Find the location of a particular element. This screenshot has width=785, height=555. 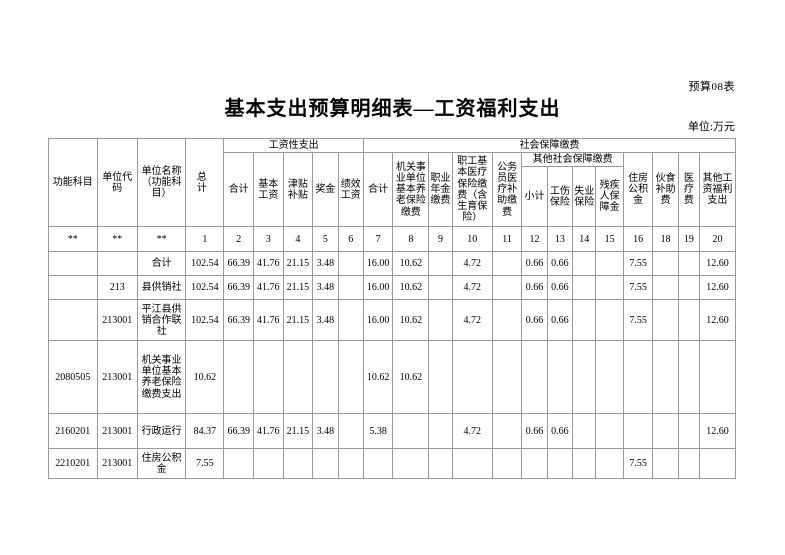

col-header-grand-total: 总 计 is located at coordinates (205, 182).